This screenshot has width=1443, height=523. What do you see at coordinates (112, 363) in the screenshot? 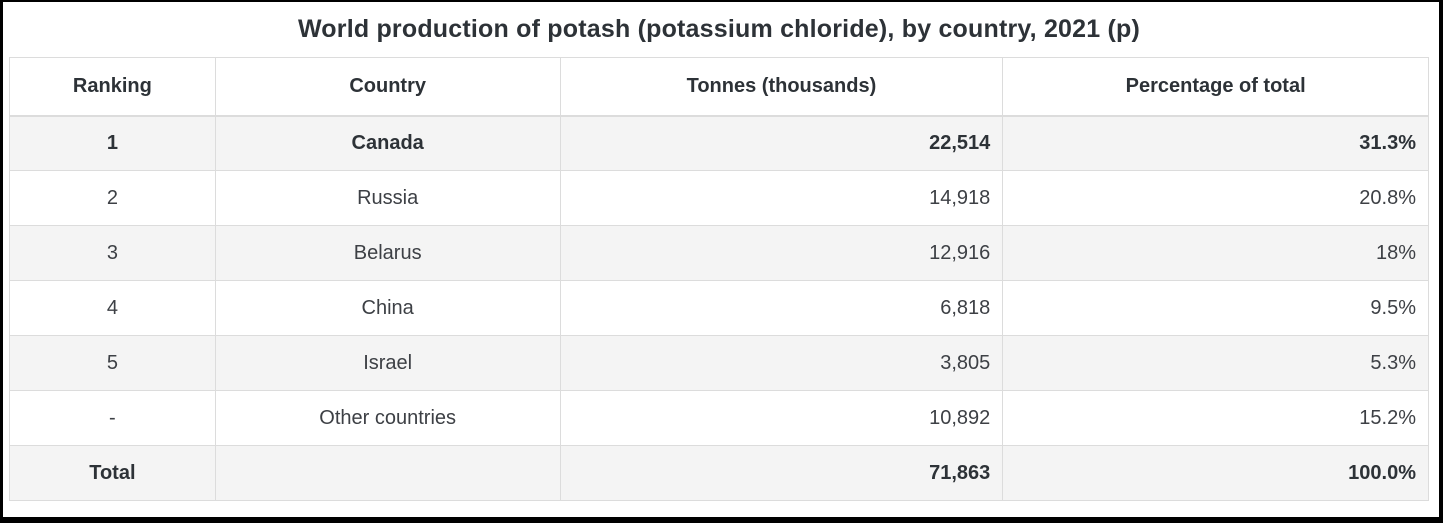
I see `cell-ranking: 5` at bounding box center [112, 363].